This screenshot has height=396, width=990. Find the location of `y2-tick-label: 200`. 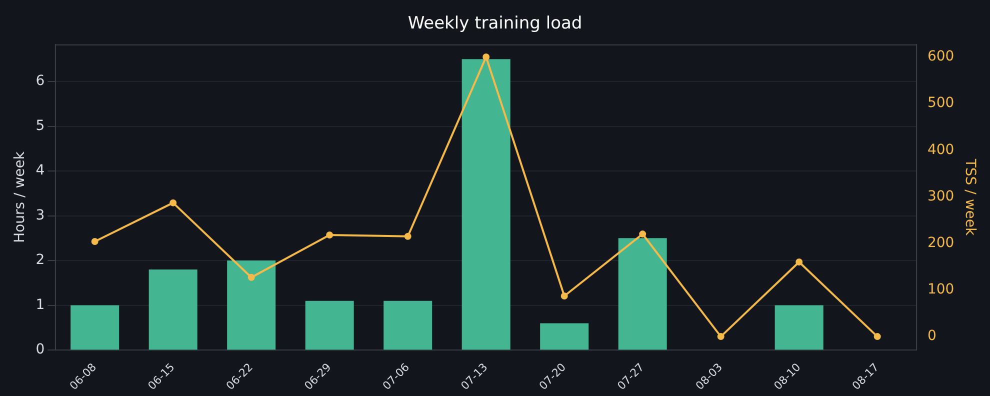

y2-tick-label: 200 is located at coordinates (940, 243).